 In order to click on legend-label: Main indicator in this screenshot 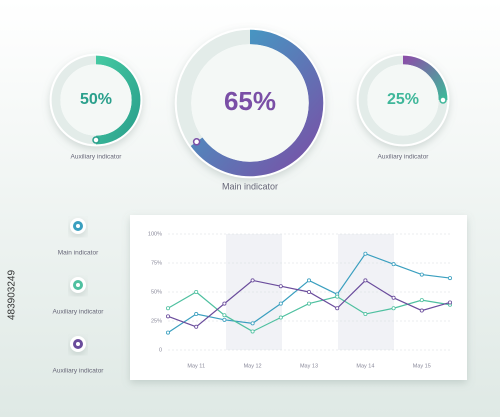, I will do `click(78, 253)`.